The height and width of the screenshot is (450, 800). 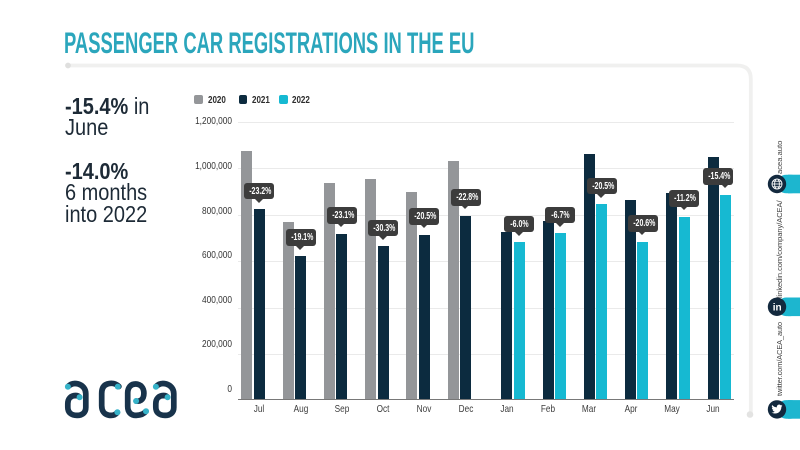 I want to click on svg-text: in, so click(x=777, y=307).